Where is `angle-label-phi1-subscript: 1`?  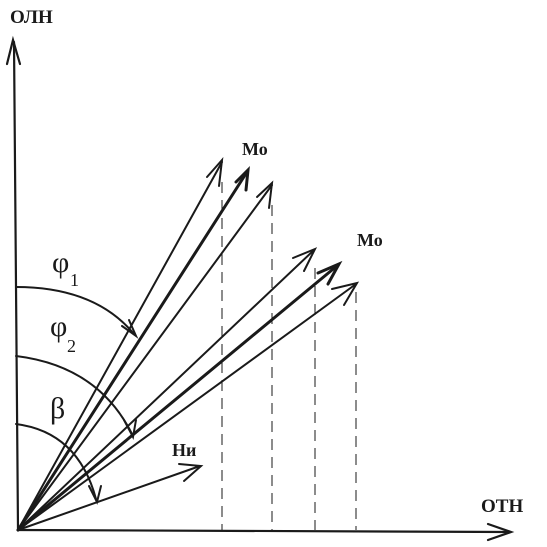 angle-label-phi1-subscript: 1 is located at coordinates (74, 280).